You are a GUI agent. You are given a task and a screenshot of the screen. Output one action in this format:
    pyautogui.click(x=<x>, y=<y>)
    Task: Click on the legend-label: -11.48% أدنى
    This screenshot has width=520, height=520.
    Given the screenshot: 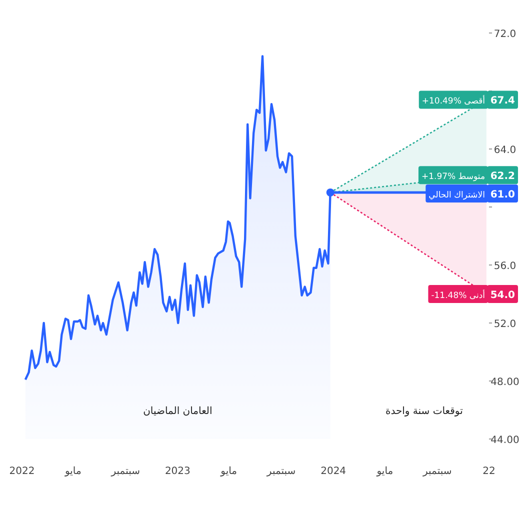 What is the action you would take?
    pyautogui.click(x=458, y=295)
    